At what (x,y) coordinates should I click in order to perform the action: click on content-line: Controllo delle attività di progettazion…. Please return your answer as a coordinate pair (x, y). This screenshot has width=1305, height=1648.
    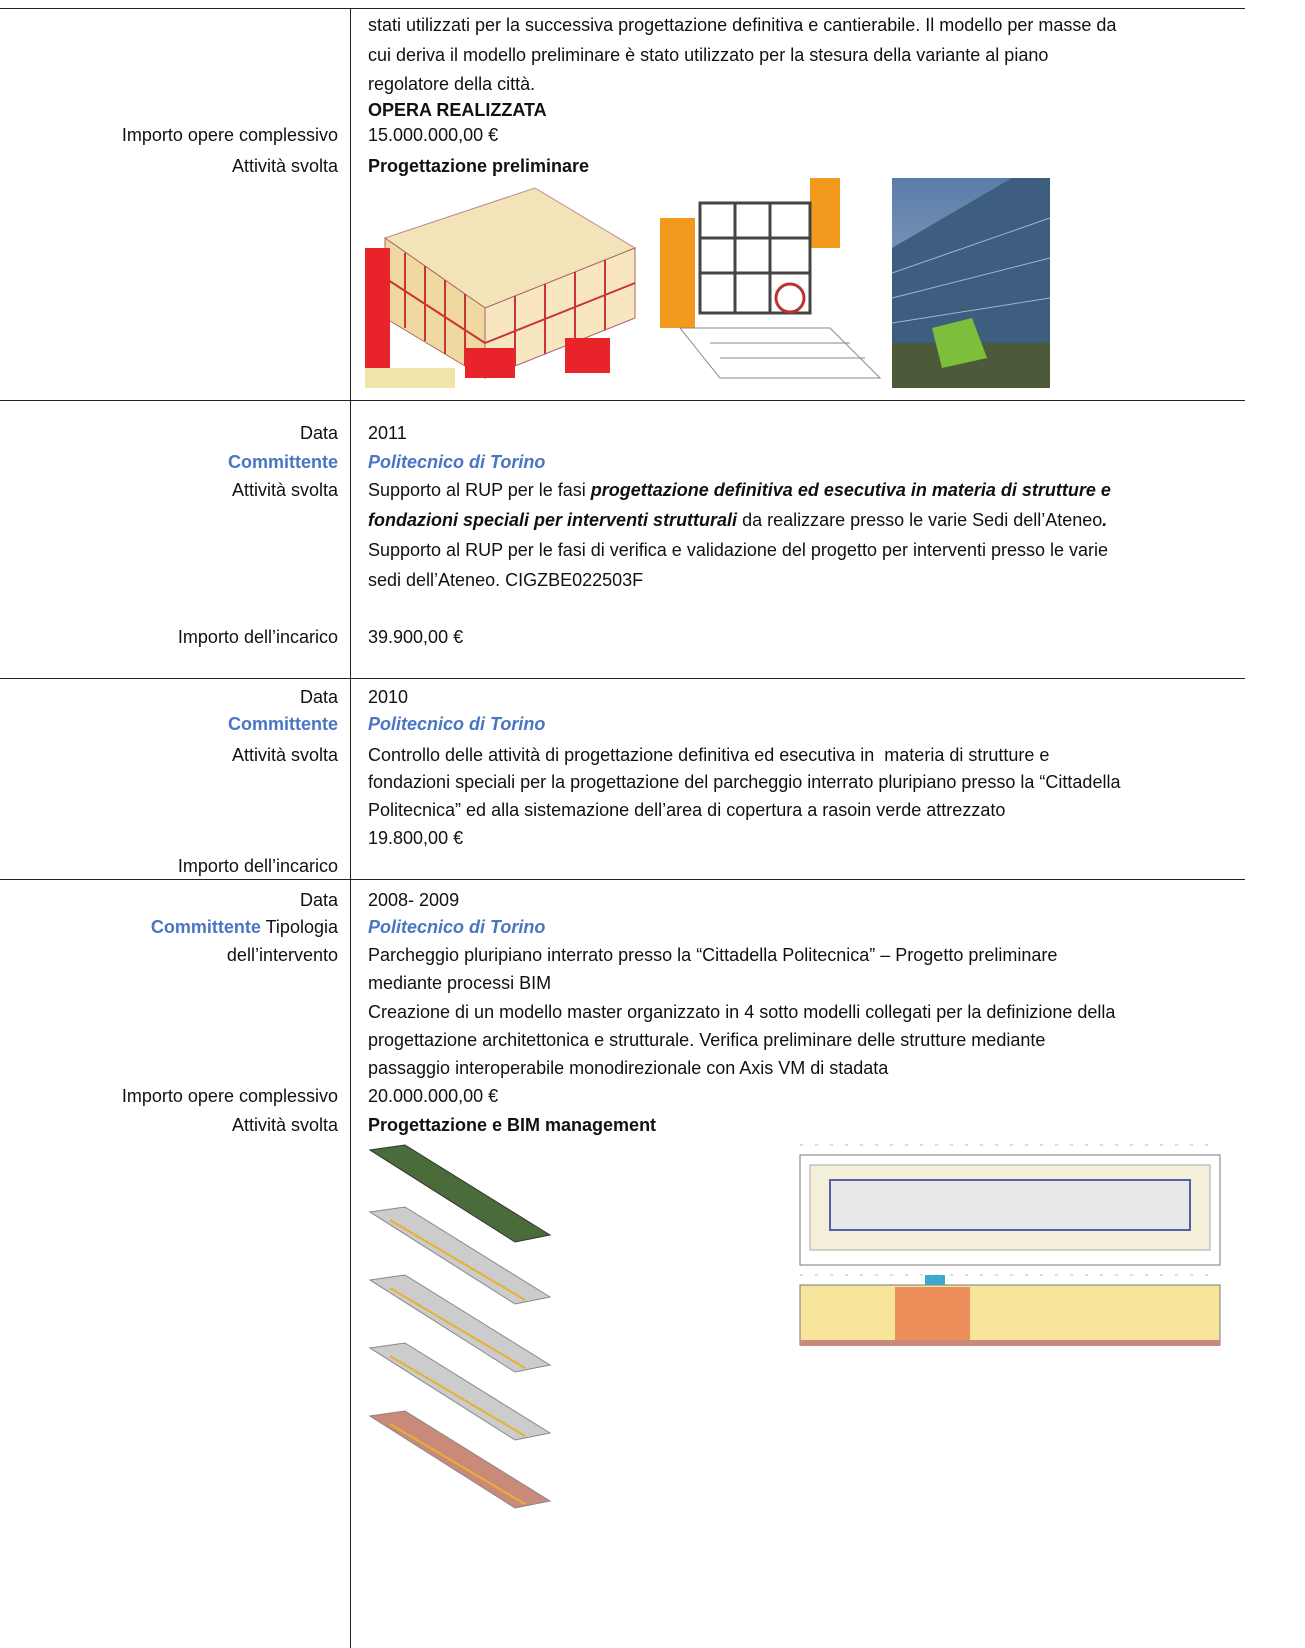
    Looking at the image, I should click on (709, 755).